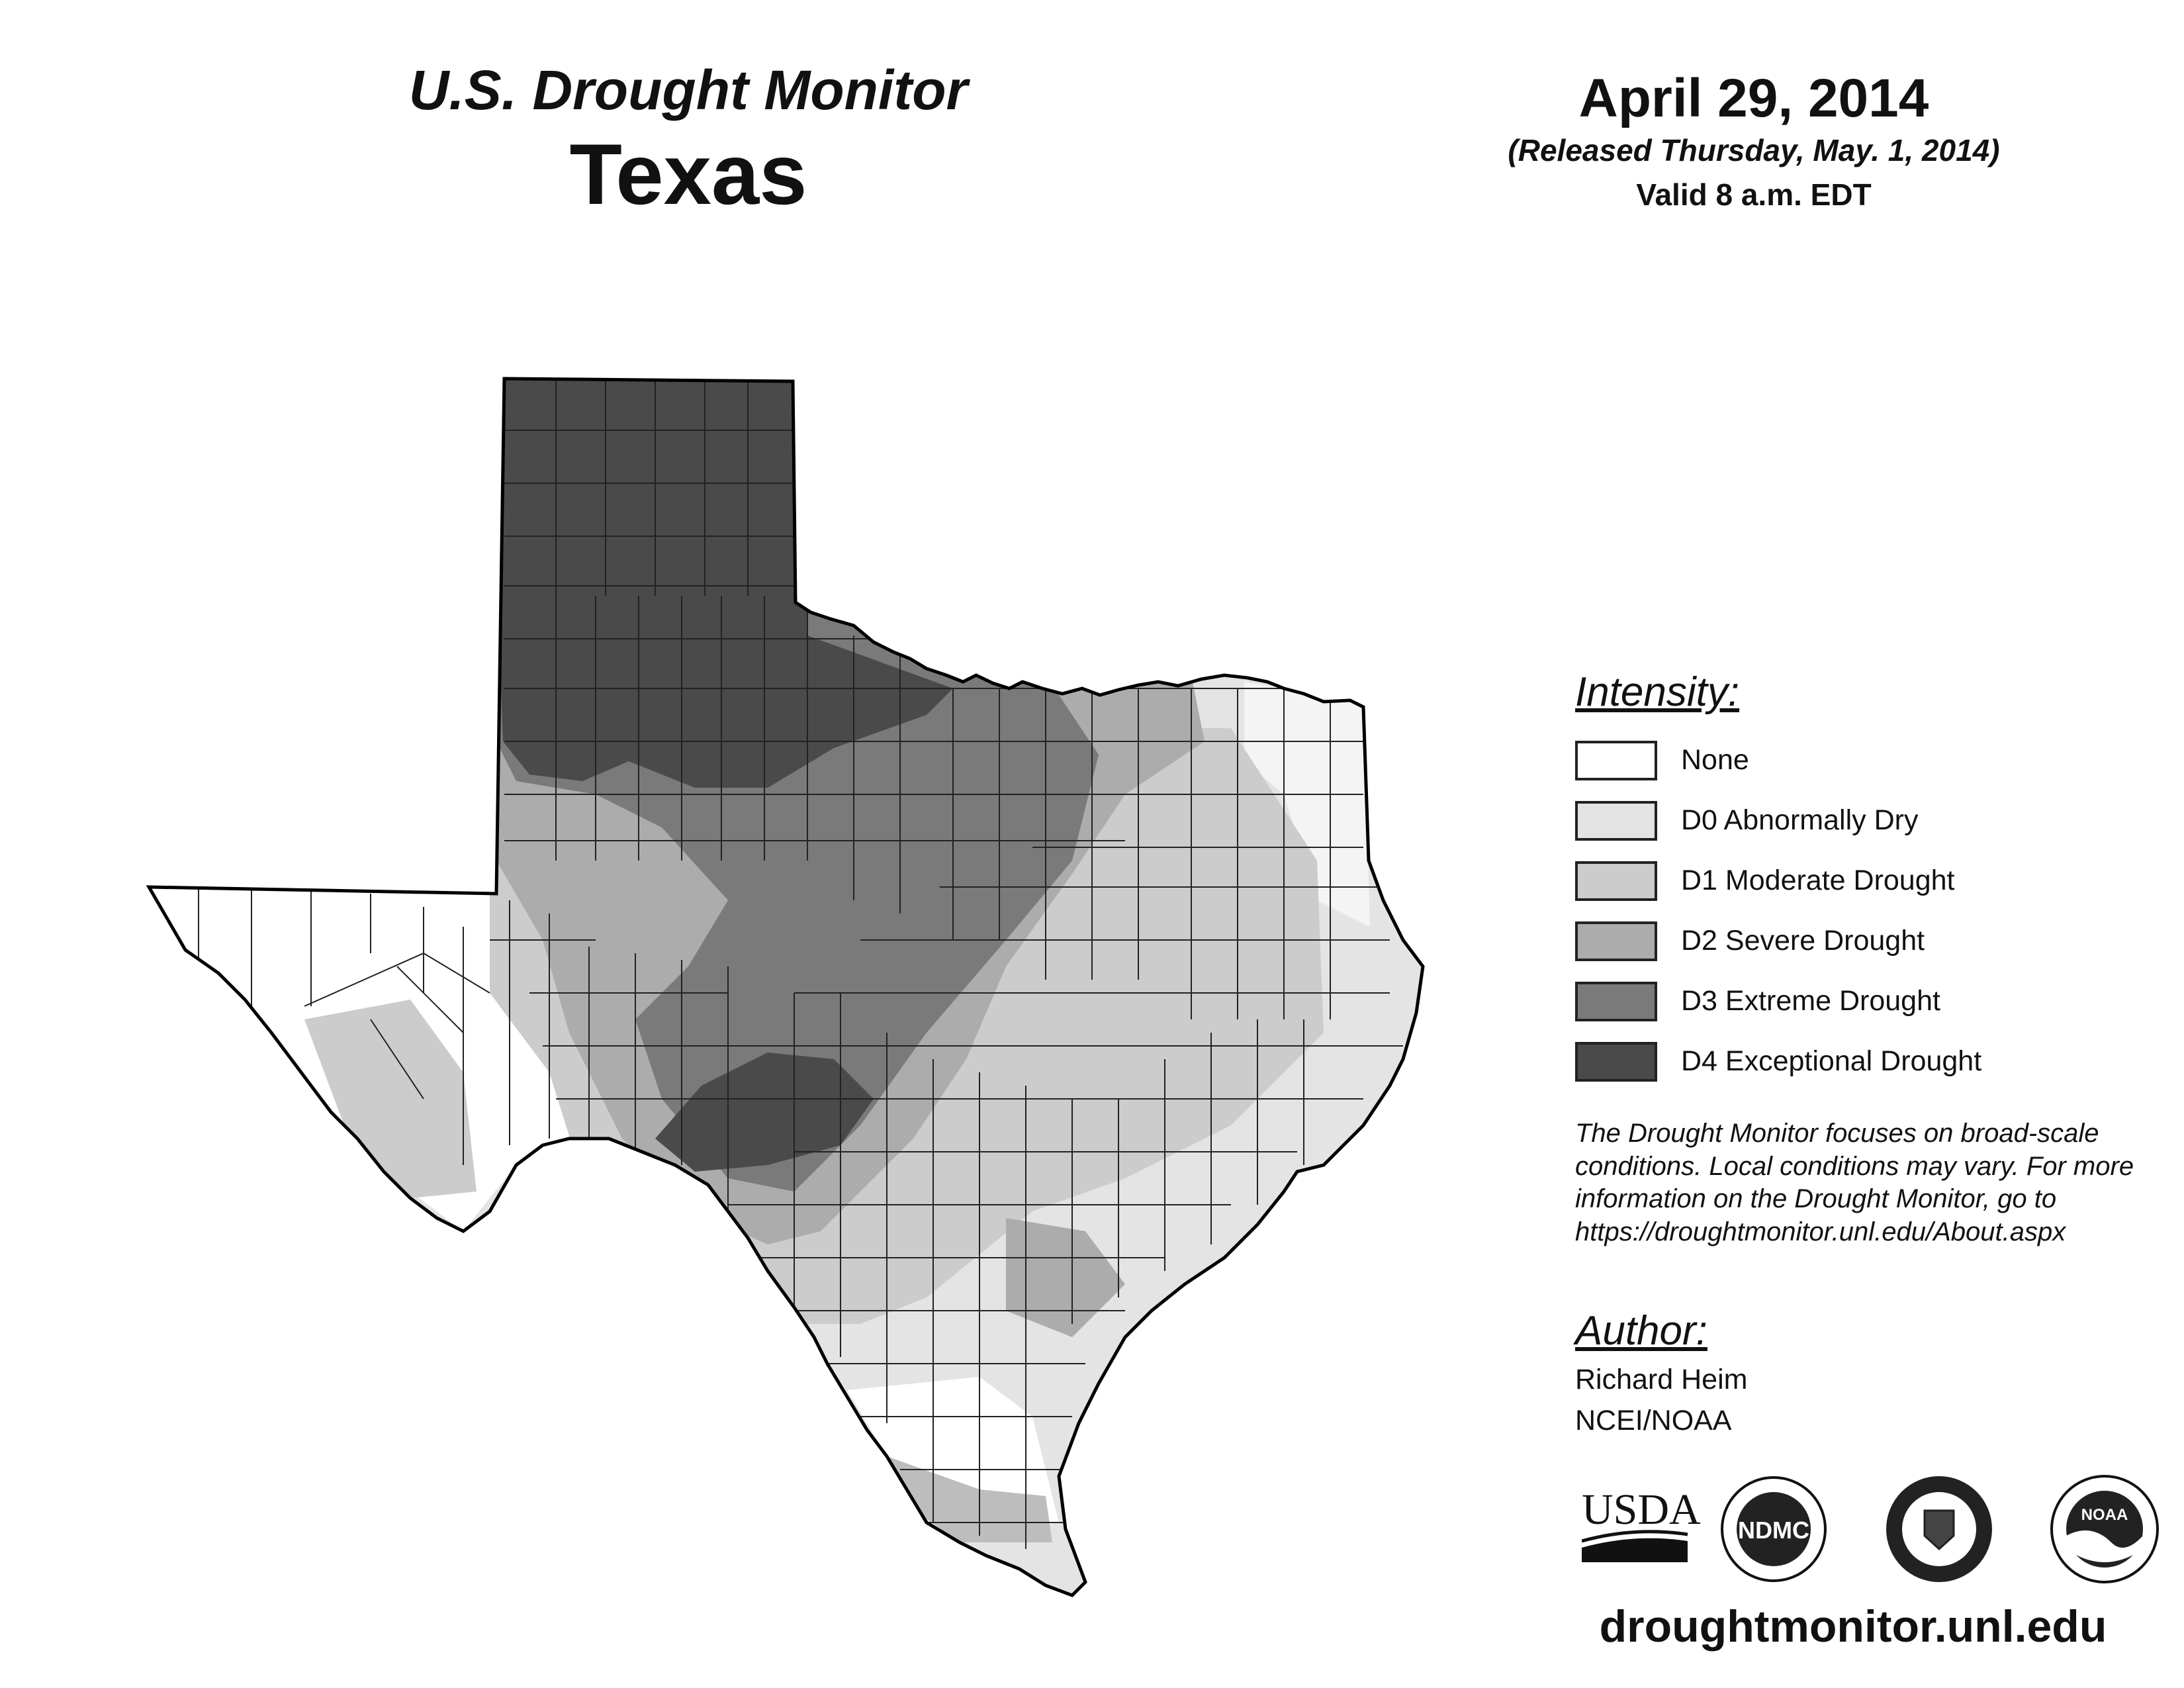  Describe the element at coordinates (1661, 1379) in the screenshot. I see `author-name: Richard Heim` at that location.